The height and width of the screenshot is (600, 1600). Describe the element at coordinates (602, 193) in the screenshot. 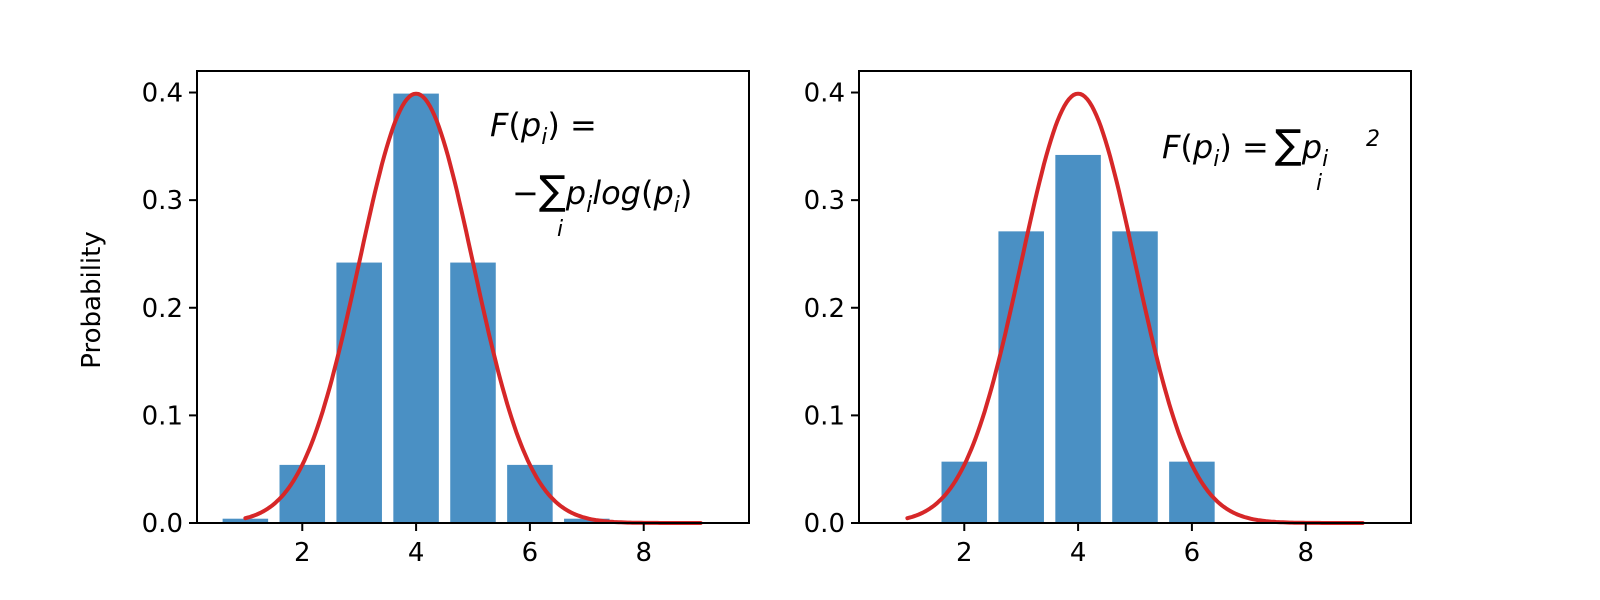

I see `svg-text: −∑pilog(pi)` at that location.